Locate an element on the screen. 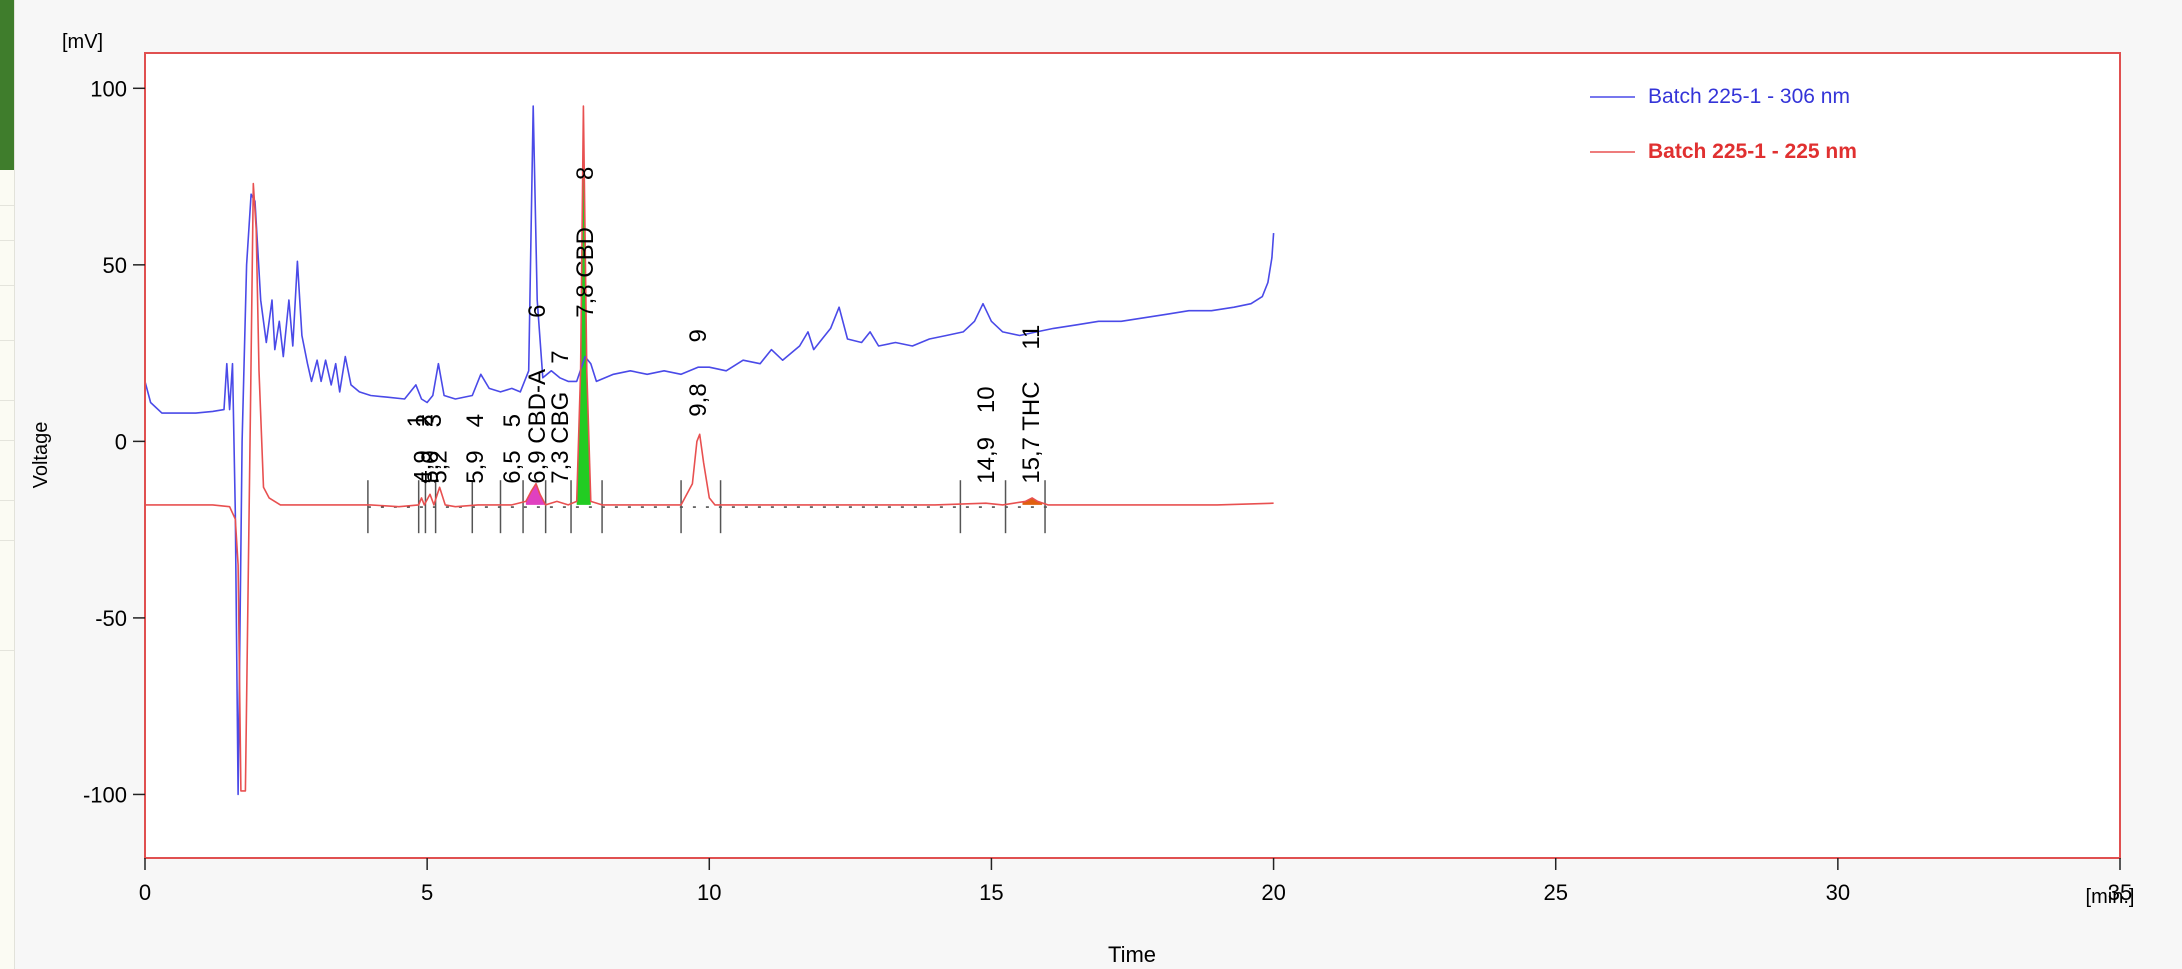 This screenshot has width=2182, height=969. peak-label: 6,5 is located at coordinates (512, 466).